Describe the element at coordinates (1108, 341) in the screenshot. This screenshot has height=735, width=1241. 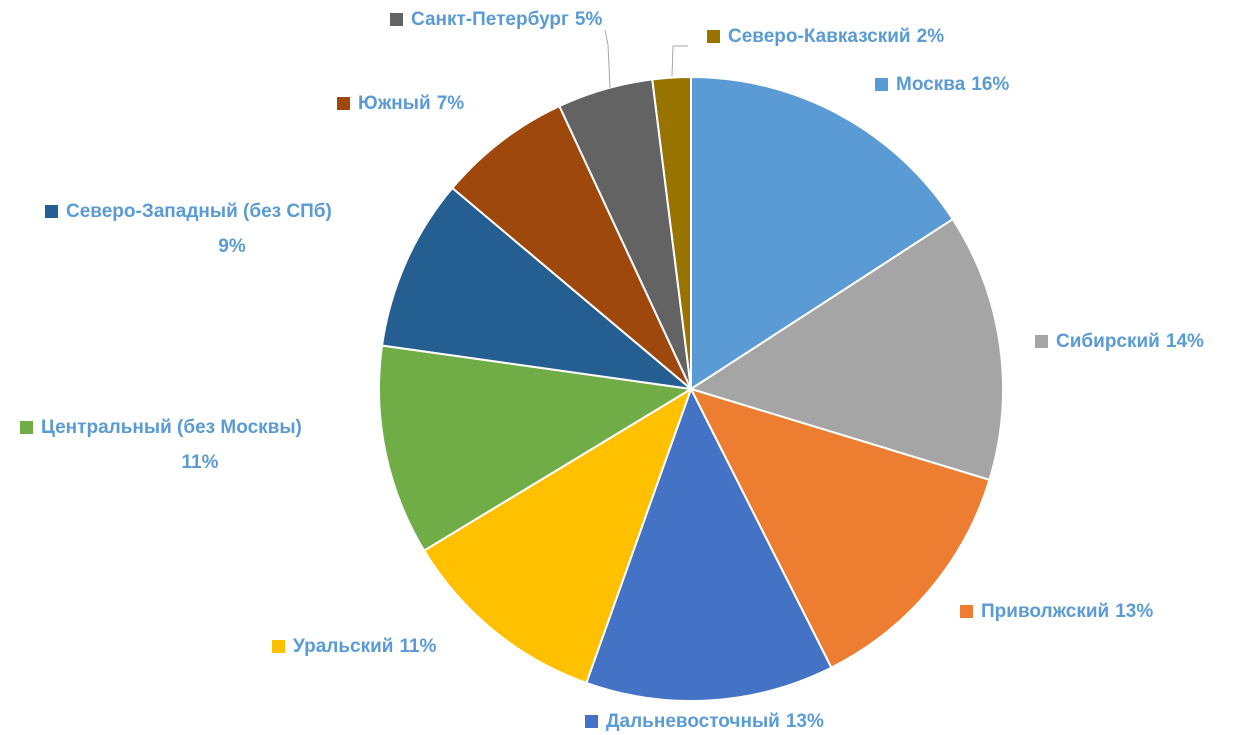
I see `category-name: Сибирский` at that location.